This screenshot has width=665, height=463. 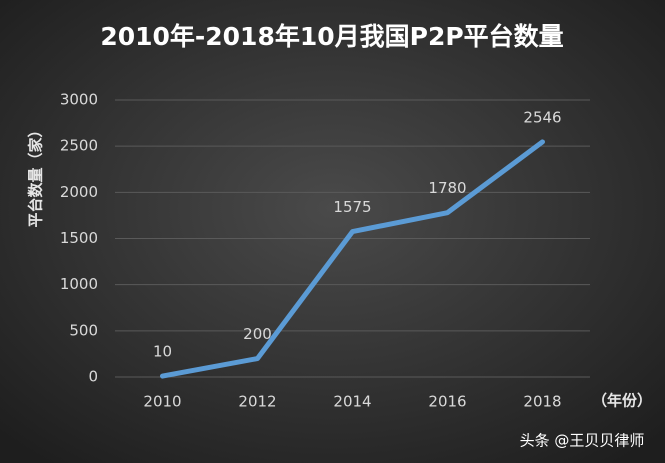 I want to click on x-tick-label: 2018, so click(x=542, y=402).